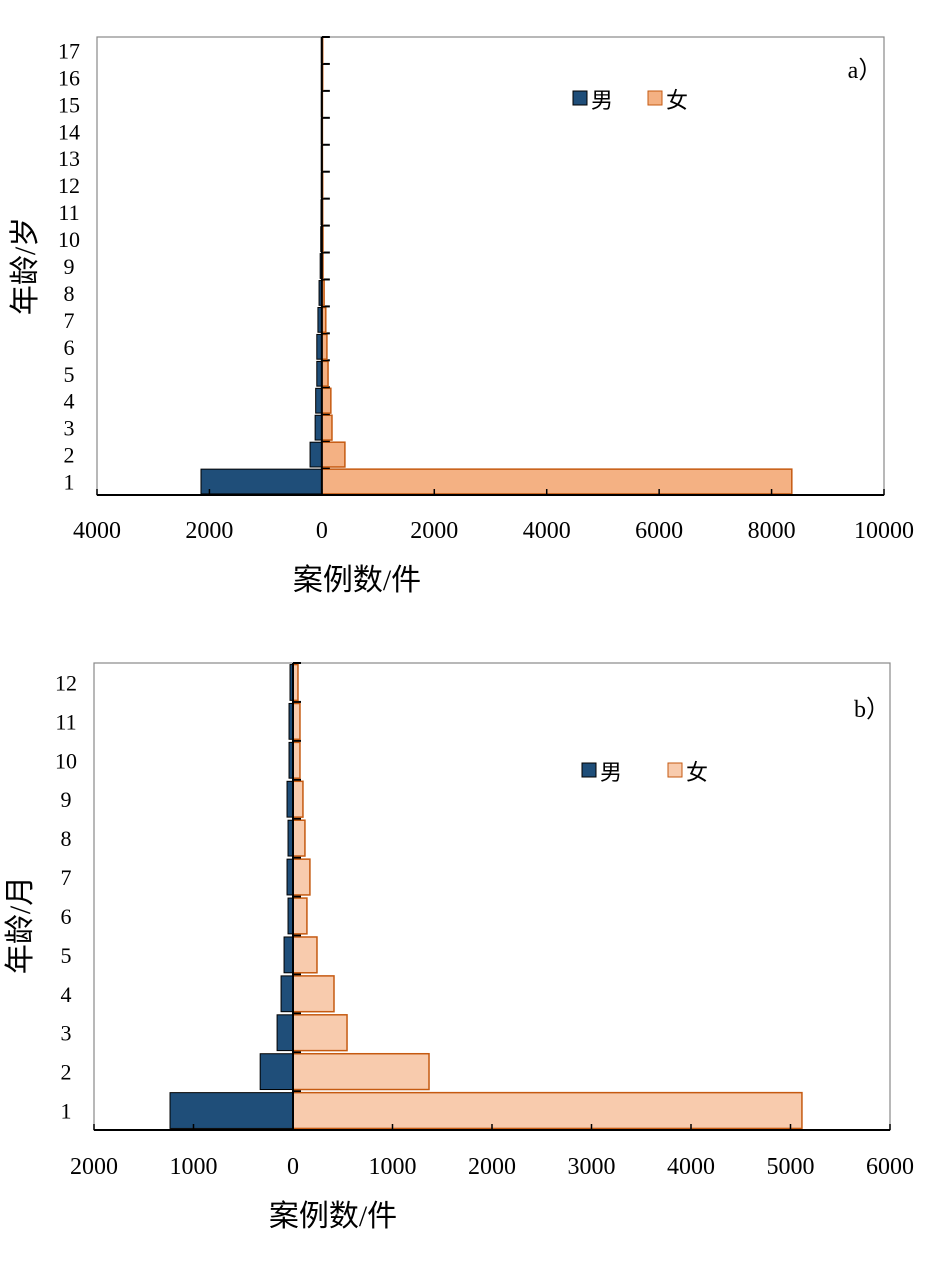 The height and width of the screenshot is (1268, 946). What do you see at coordinates (772, 531) in the screenshot?
I see `x-tick-label: 8000` at bounding box center [772, 531].